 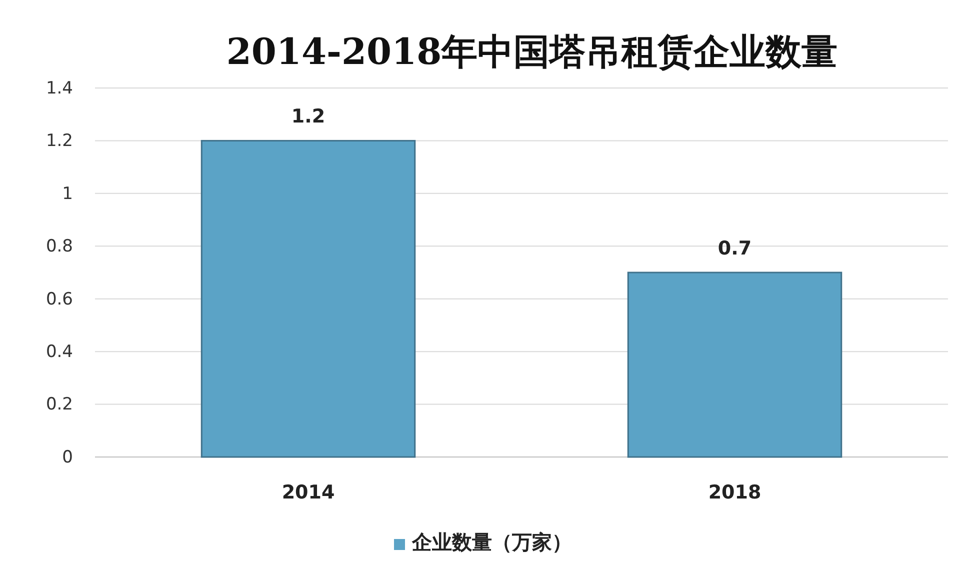 I want to click on legend-label: 企业数量（万家）, so click(x=491, y=542).